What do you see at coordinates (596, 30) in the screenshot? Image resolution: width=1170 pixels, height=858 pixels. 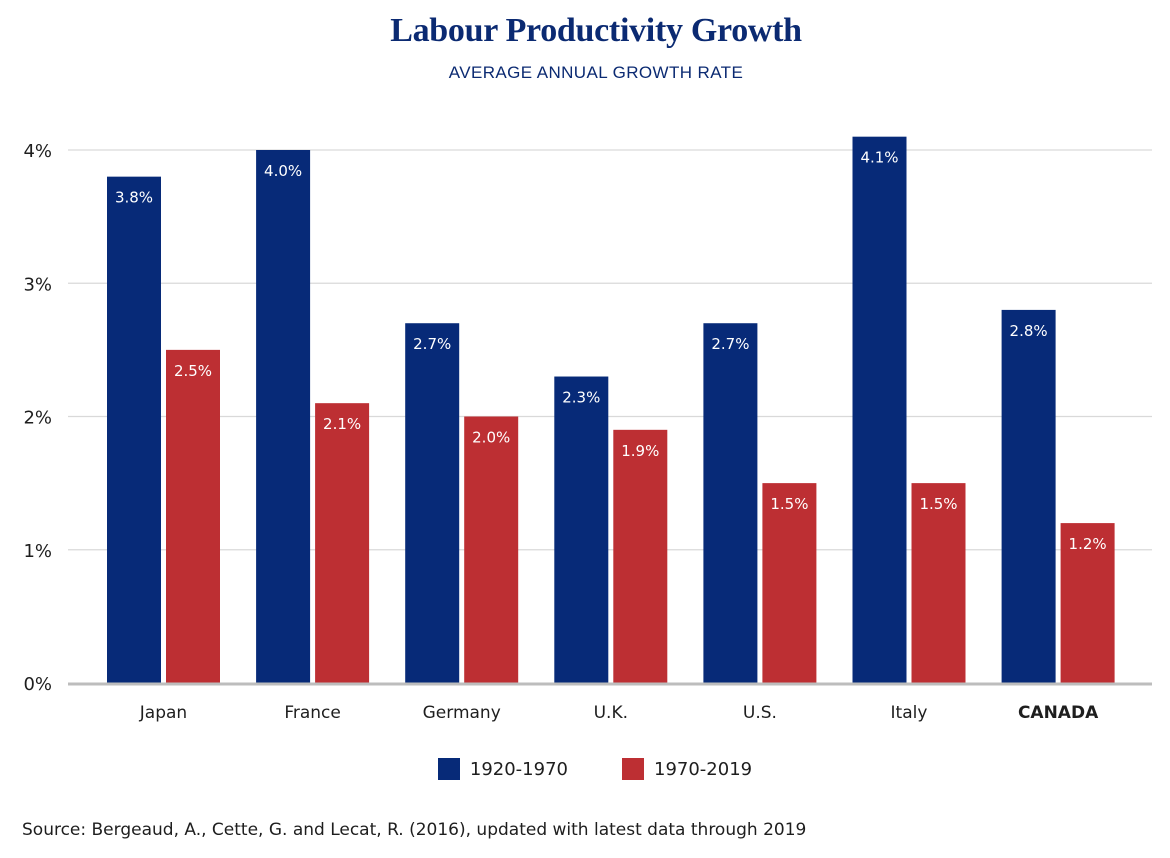 I see `chart-title: Labour Productivity Growth` at bounding box center [596, 30].